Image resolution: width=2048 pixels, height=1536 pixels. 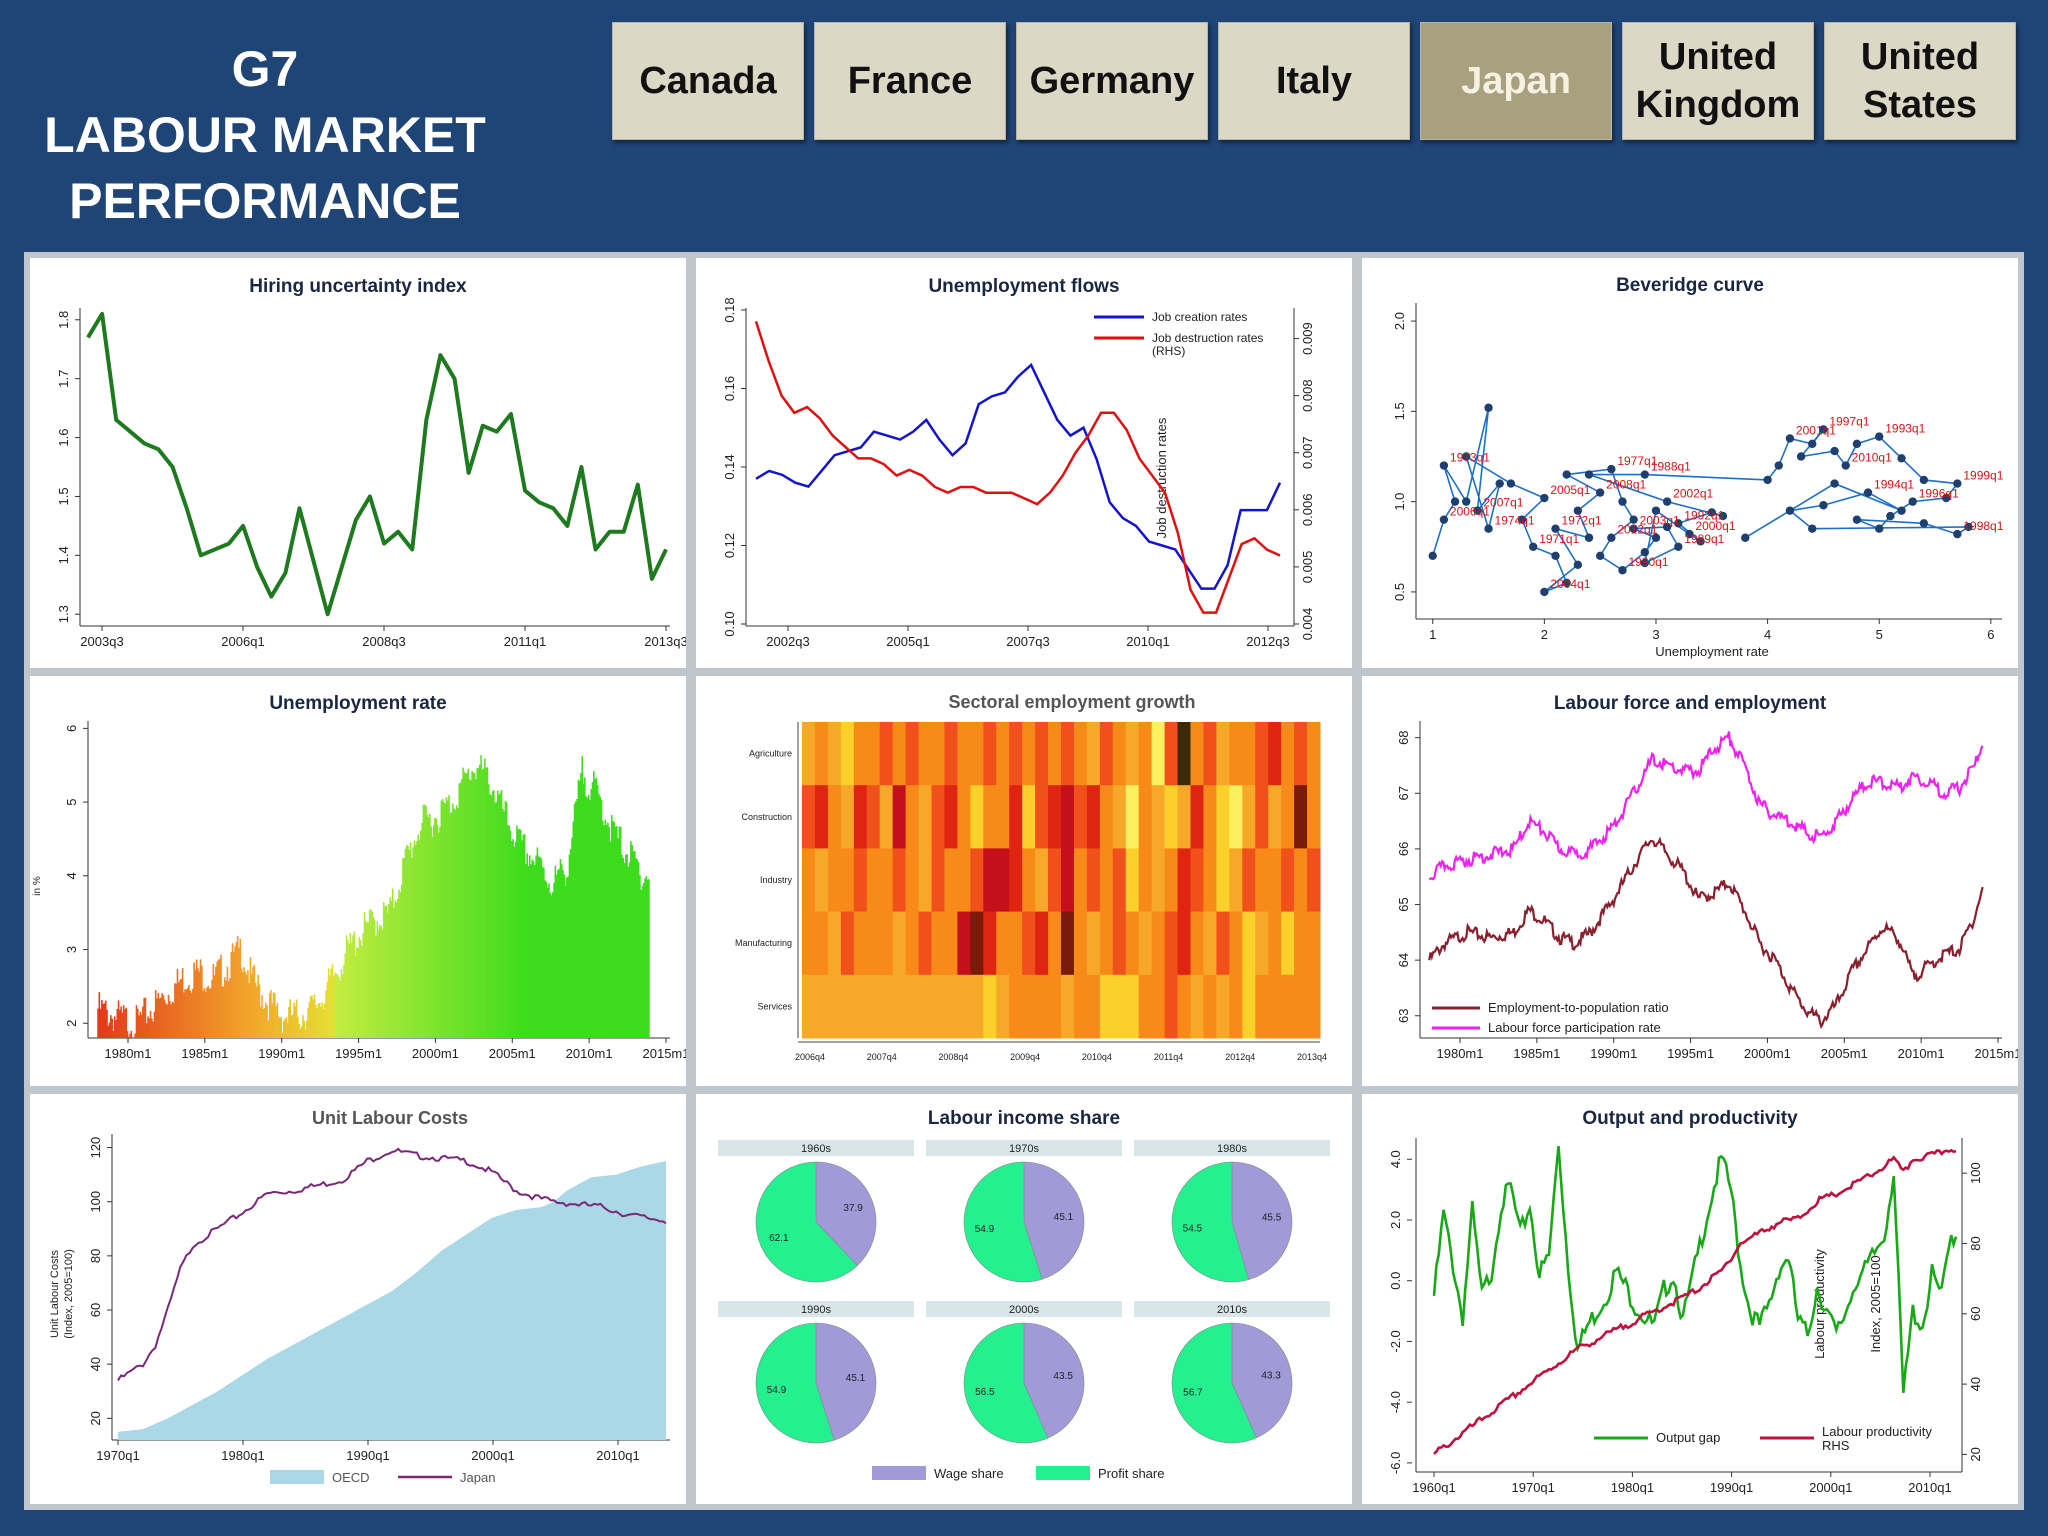 What do you see at coordinates (492, 1455) in the screenshot?
I see `x-tick-label: 2000q1` at bounding box center [492, 1455].